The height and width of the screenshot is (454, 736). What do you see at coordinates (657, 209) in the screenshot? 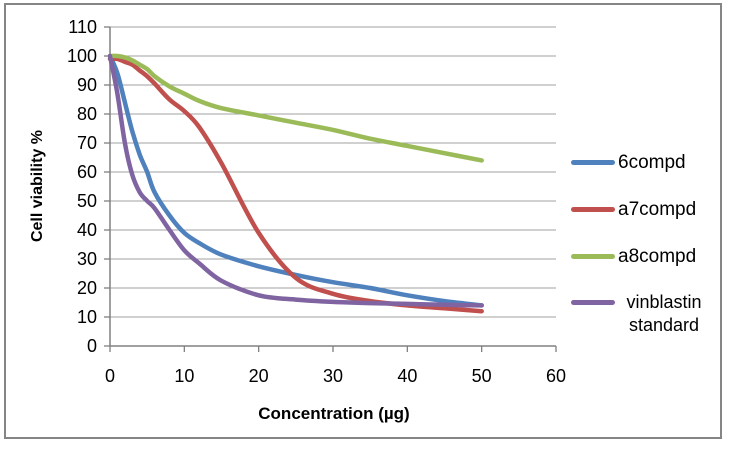
I see `legend-label-a7compd: a7compd` at bounding box center [657, 209].